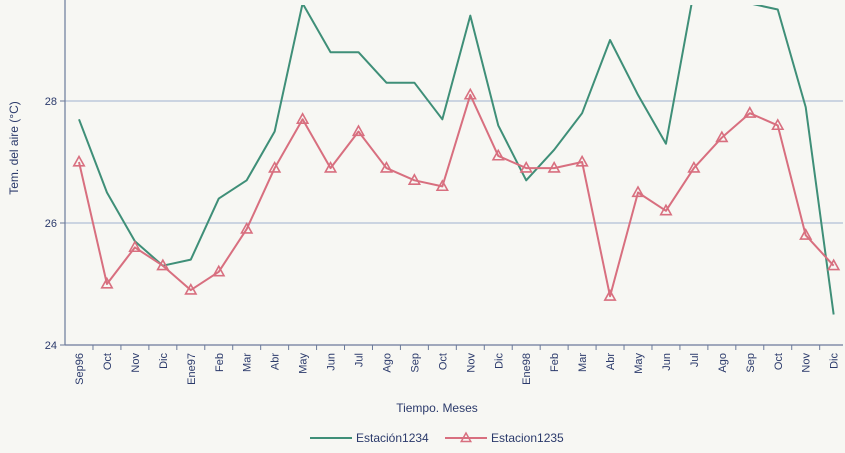  Describe the element at coordinates (437, 408) in the screenshot. I see `x-axis-title: Tiempo. Meses` at that location.